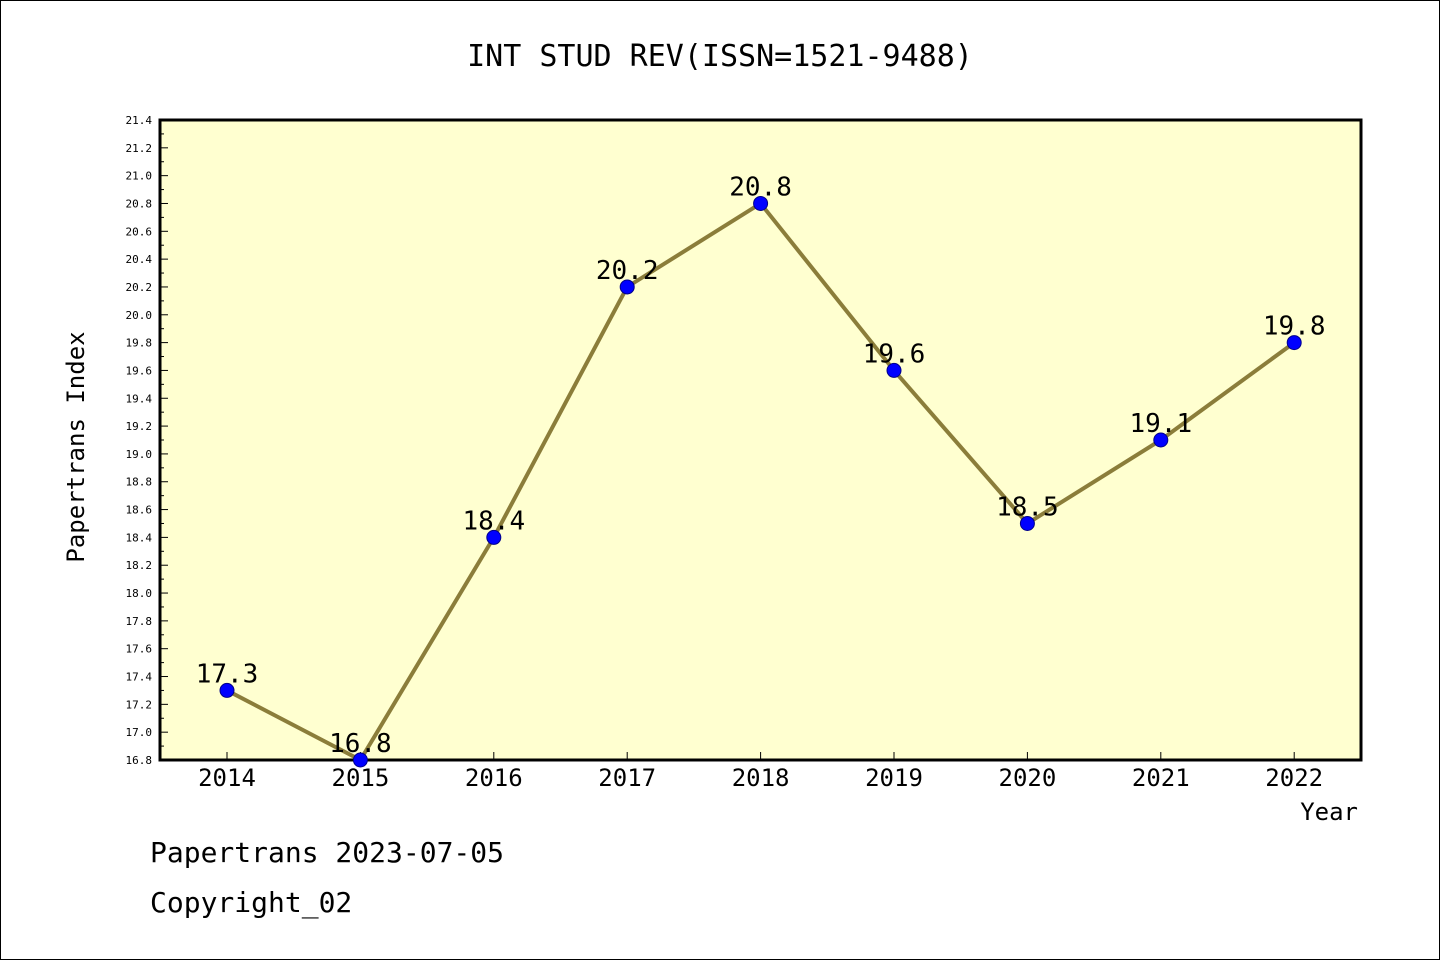 The height and width of the screenshot is (960, 1440). What do you see at coordinates (139, 537) in the screenshot?
I see `y-tick-label: 18.4` at bounding box center [139, 537].